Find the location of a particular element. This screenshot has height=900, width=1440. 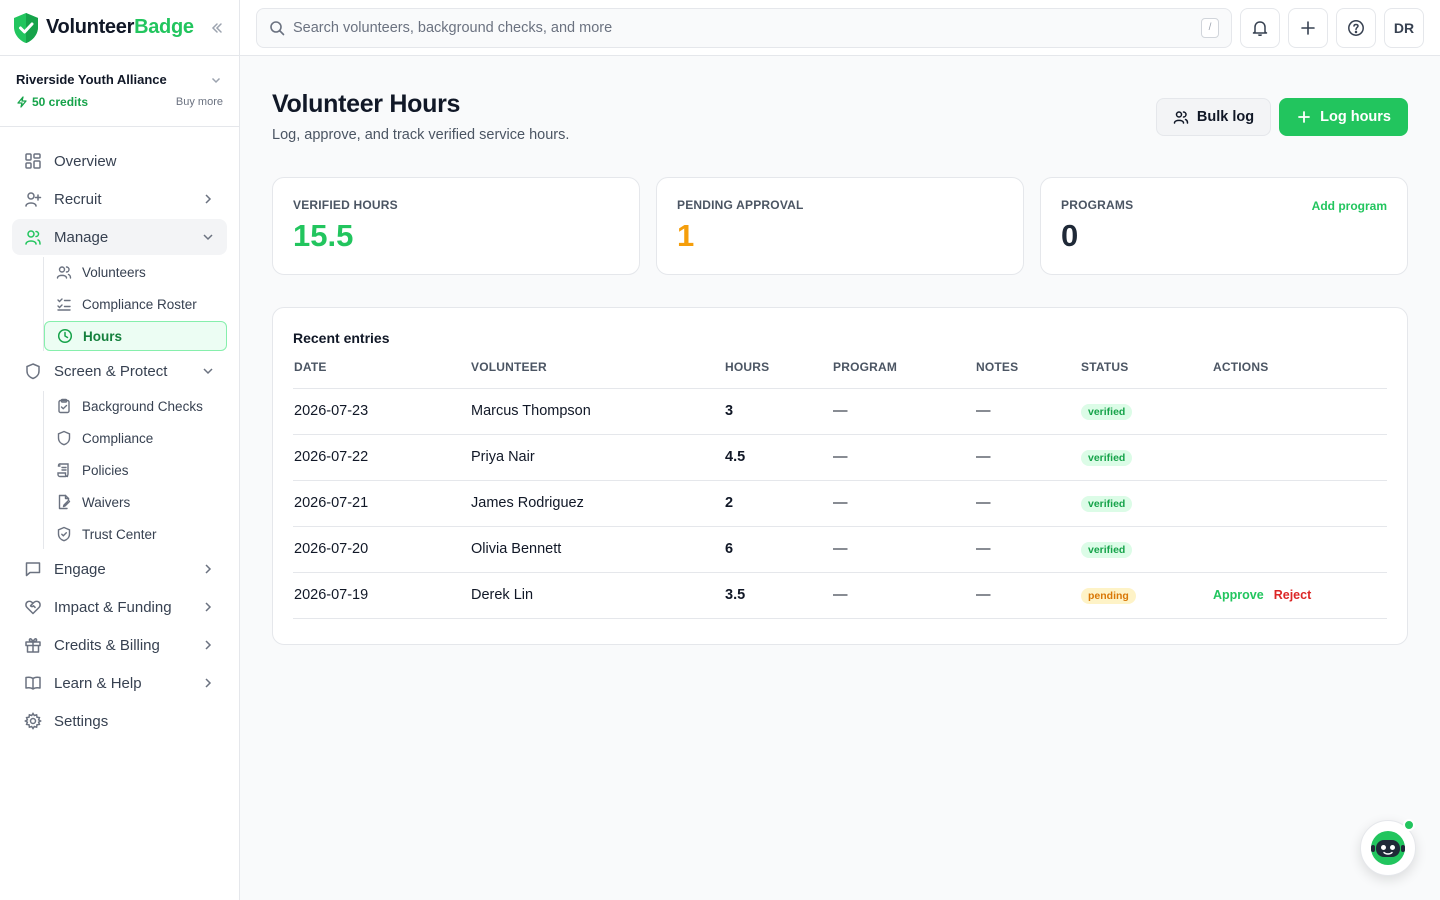

column-header: DATE is located at coordinates (381, 374).